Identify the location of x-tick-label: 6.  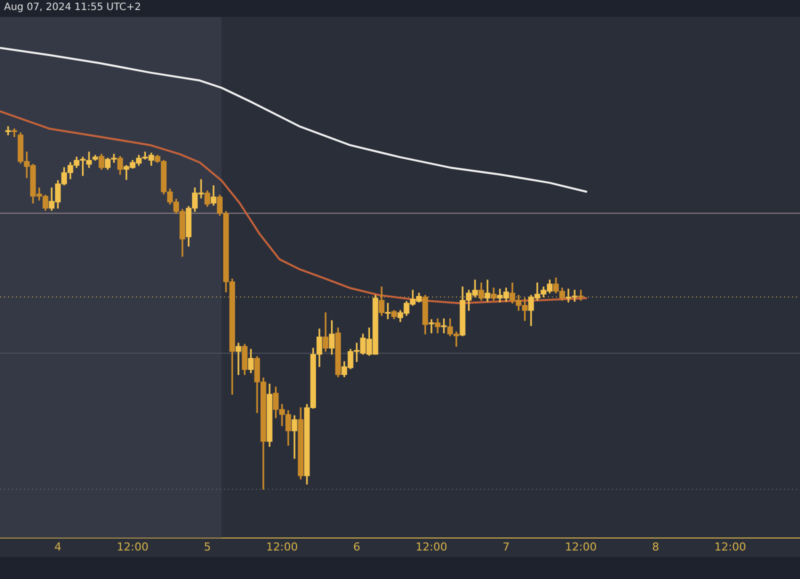
(356, 547).